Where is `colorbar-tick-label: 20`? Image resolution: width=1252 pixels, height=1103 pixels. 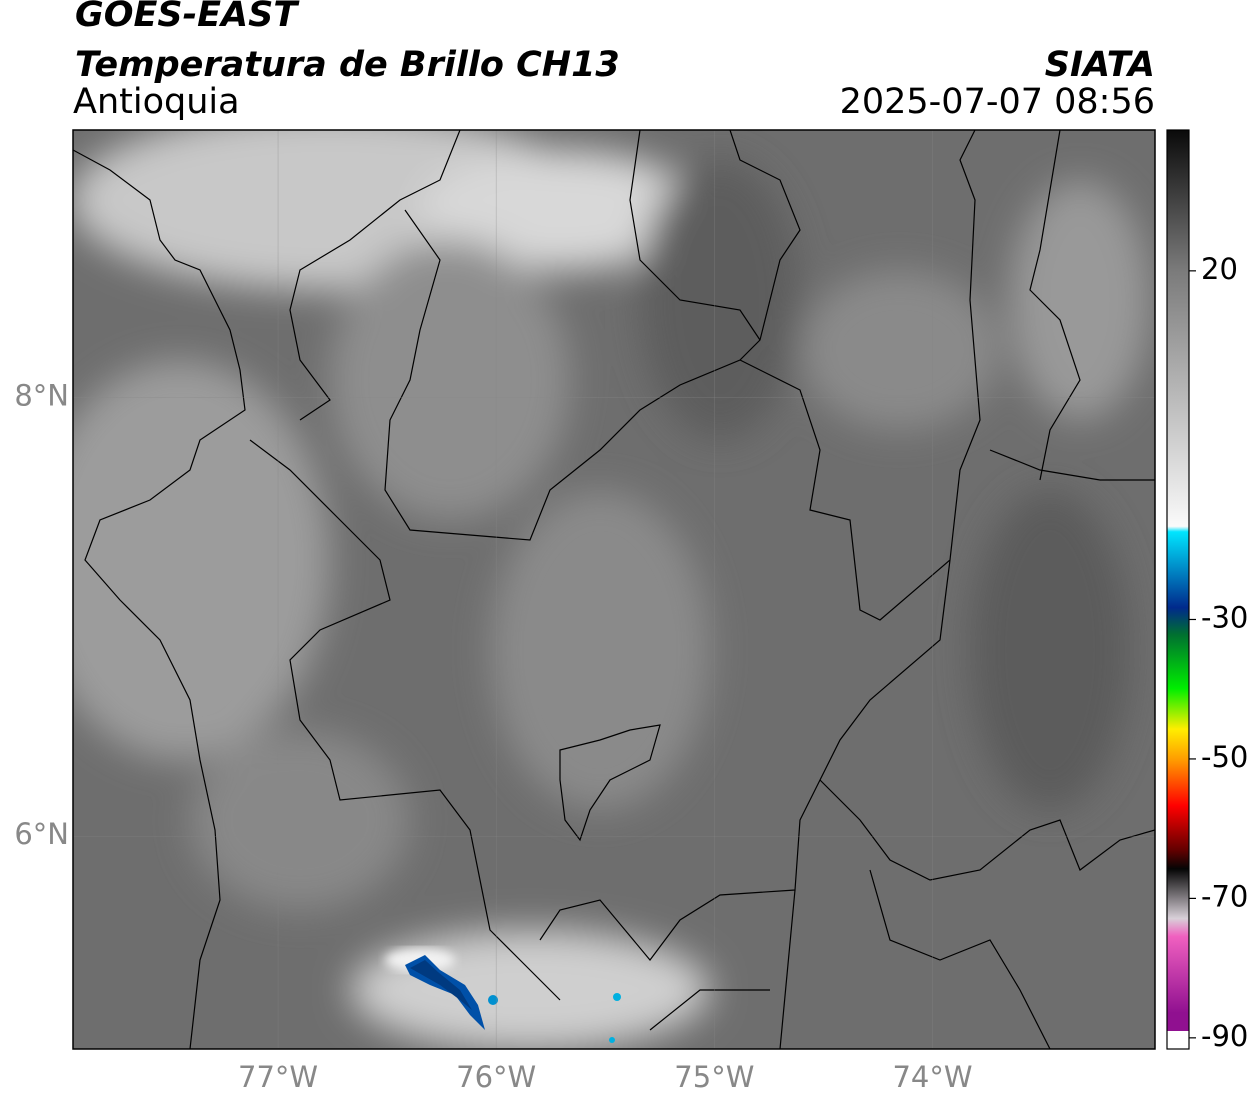 colorbar-tick-label: 20 is located at coordinates (1219, 269).